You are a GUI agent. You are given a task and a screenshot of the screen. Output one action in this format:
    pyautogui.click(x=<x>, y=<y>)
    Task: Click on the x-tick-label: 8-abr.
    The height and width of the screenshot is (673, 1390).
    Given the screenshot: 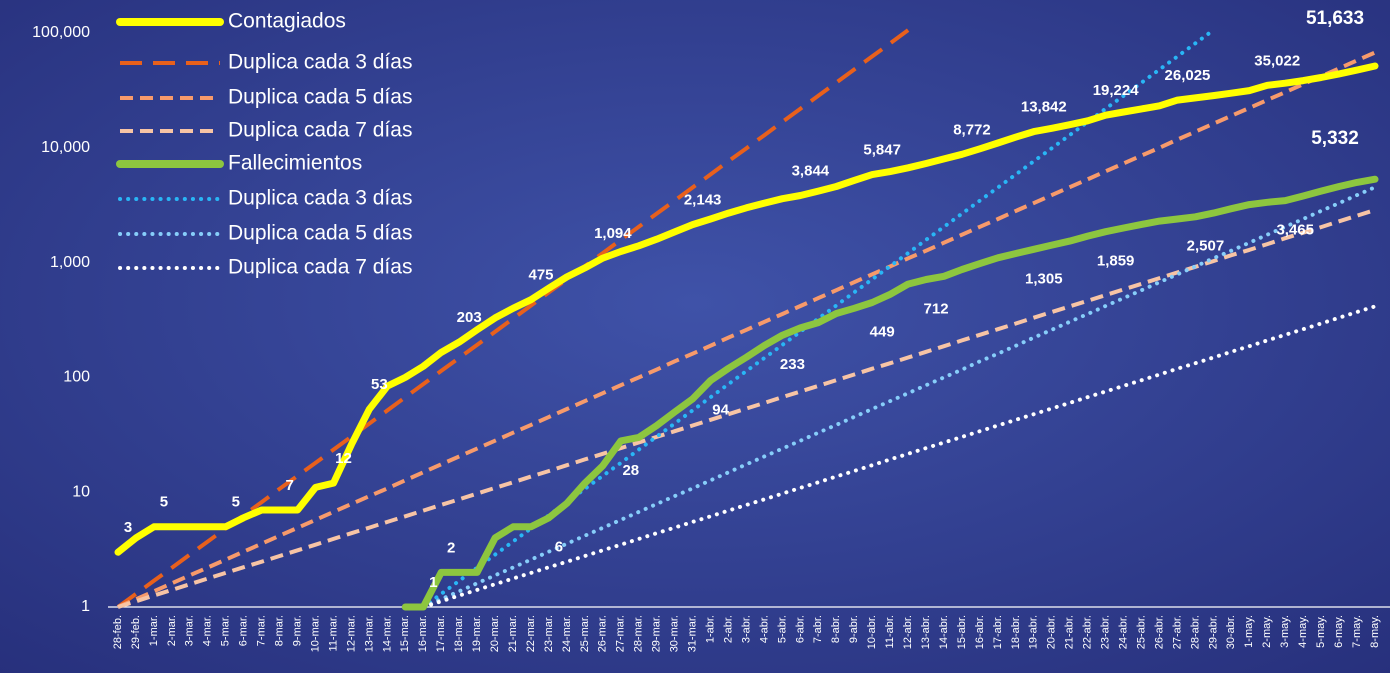 What is the action you would take?
    pyautogui.click(x=836, y=629)
    